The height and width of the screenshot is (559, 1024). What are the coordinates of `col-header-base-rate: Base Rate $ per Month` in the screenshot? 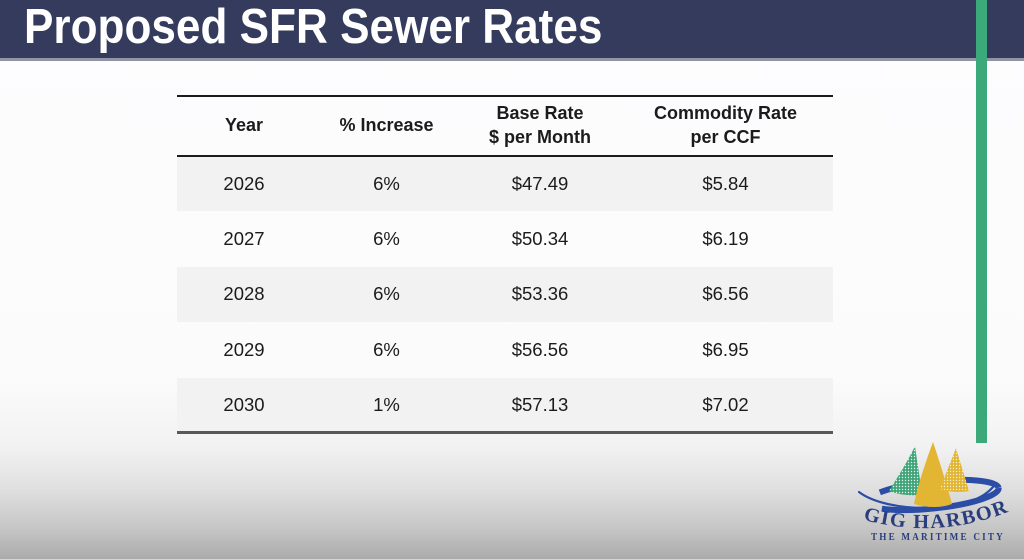 It's located at (540, 126).